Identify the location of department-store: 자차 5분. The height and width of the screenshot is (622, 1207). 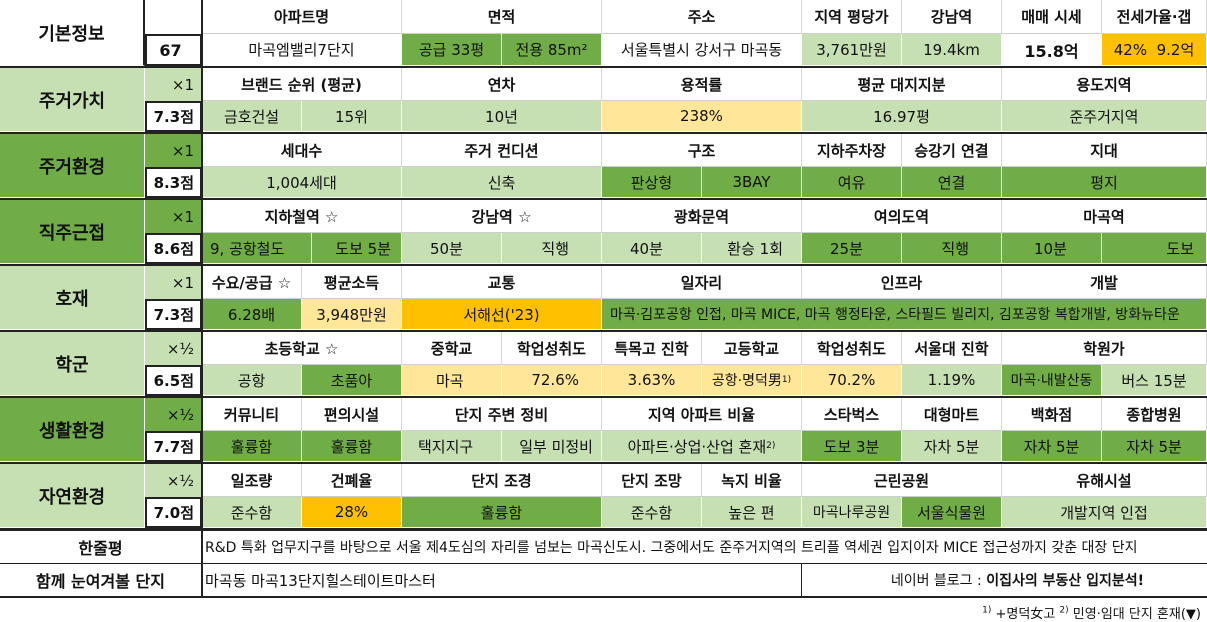
(1052, 446).